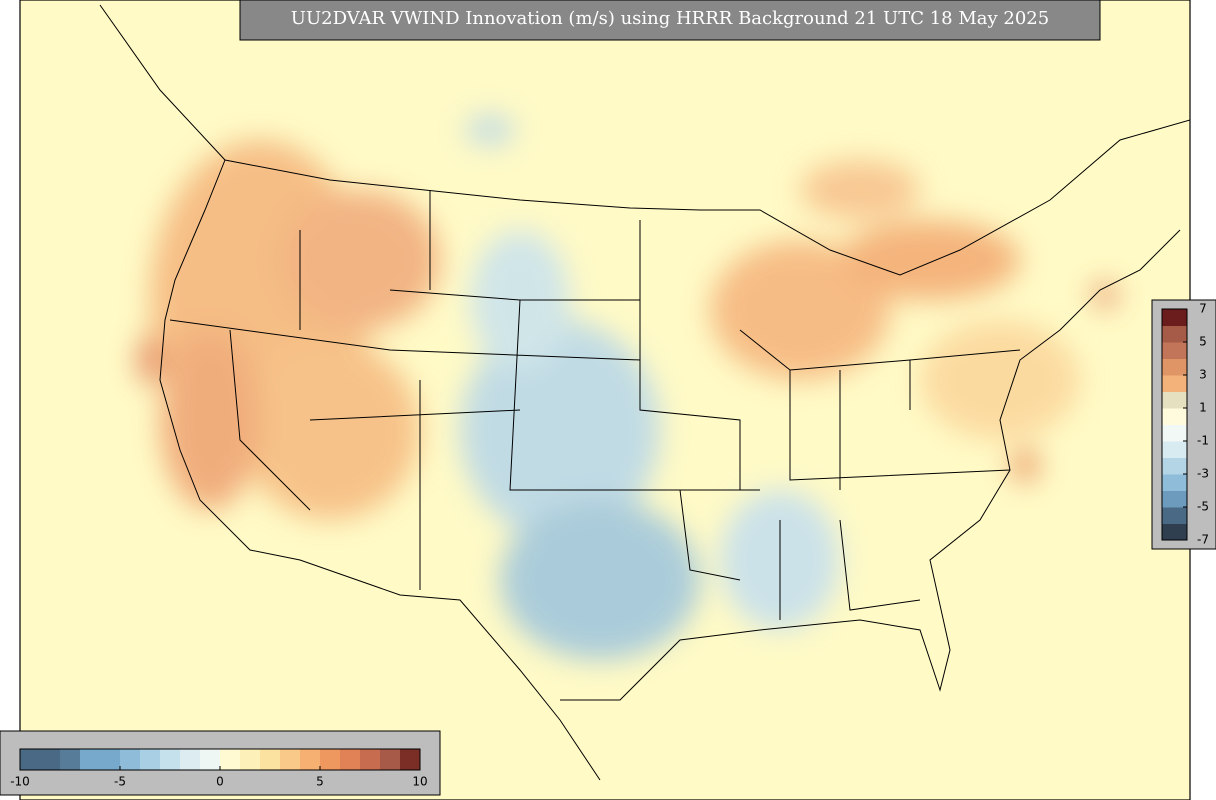 This screenshot has height=800, width=1216. Describe the element at coordinates (1203, 408) in the screenshot. I see `colorbar-tick-label: 1` at that location.